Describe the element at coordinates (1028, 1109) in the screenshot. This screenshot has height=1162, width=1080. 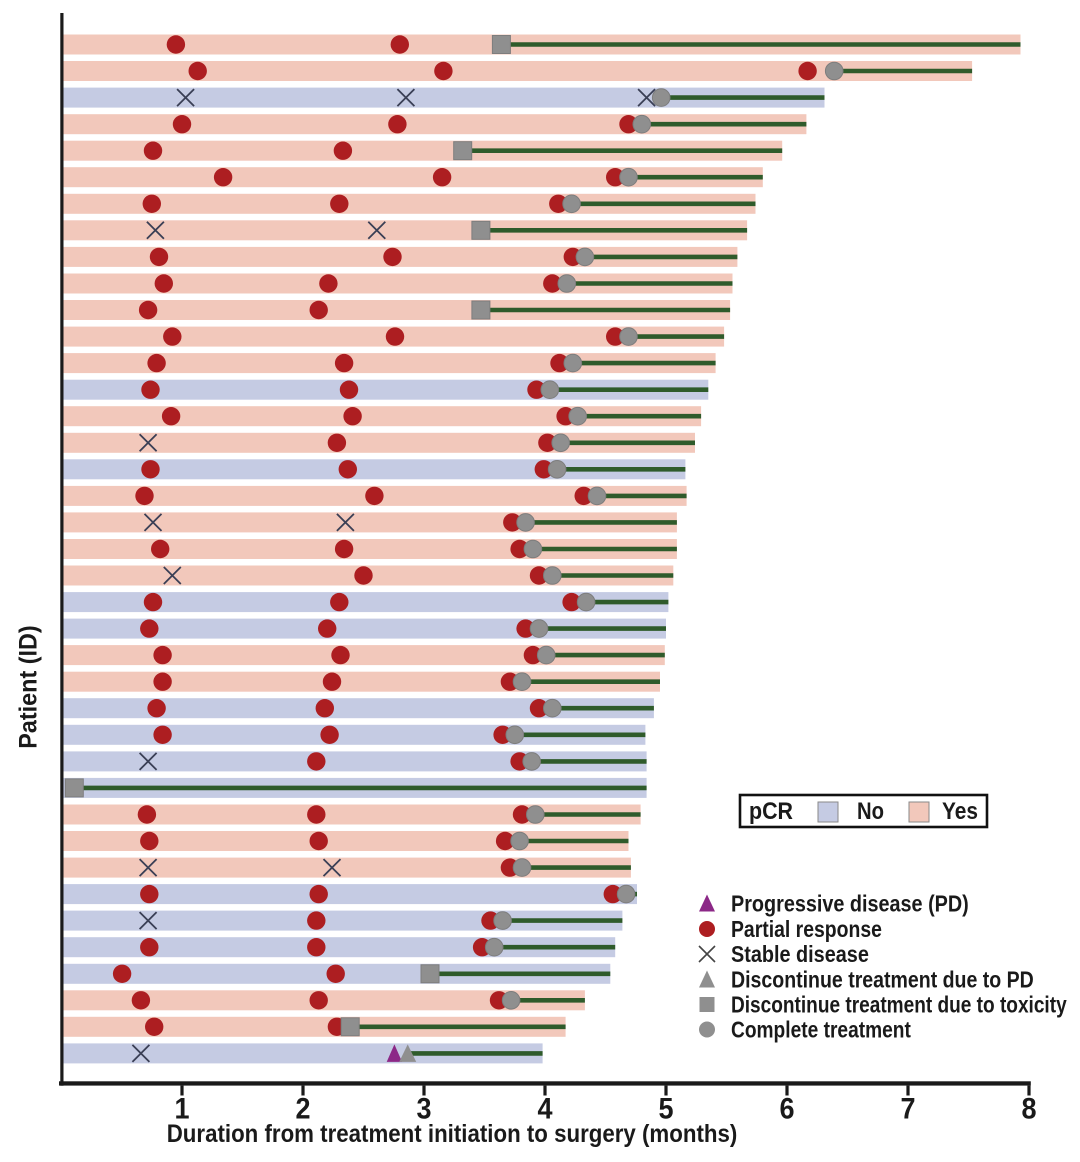
I see `svg-text: 8` at that location.